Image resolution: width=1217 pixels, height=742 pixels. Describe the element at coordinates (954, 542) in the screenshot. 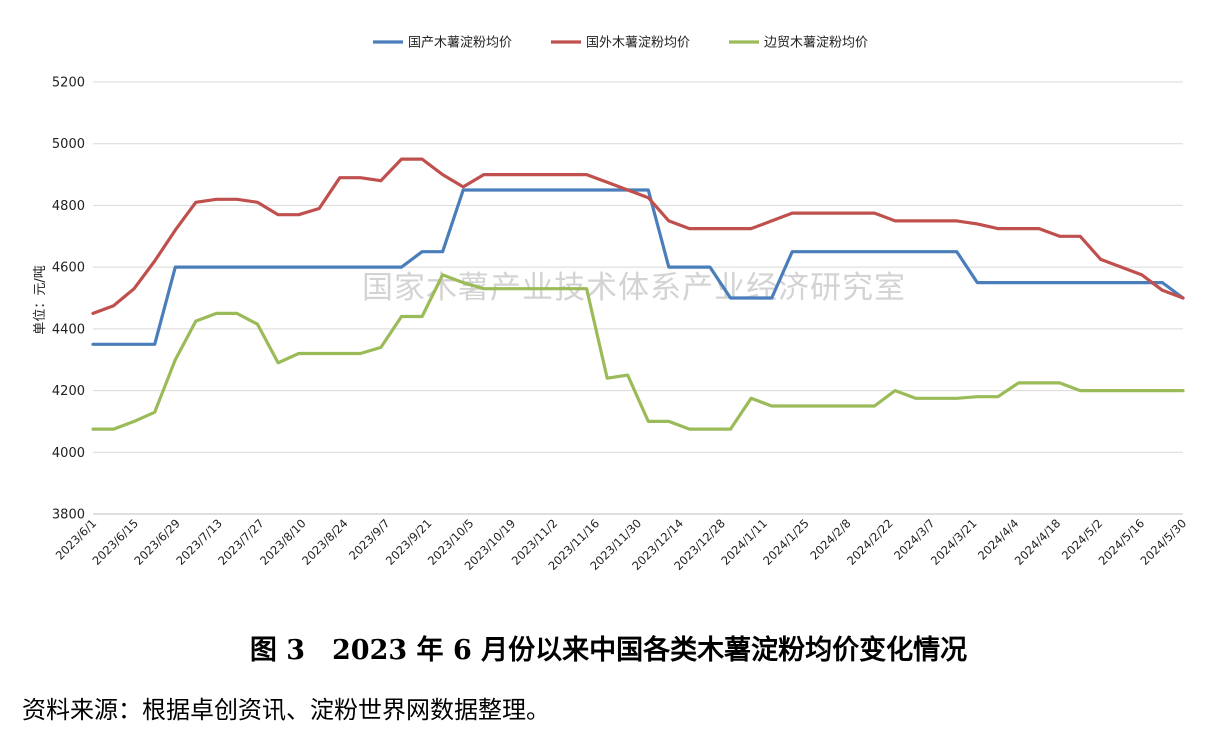

I see `x-tick-label: 2024/3/21` at that location.